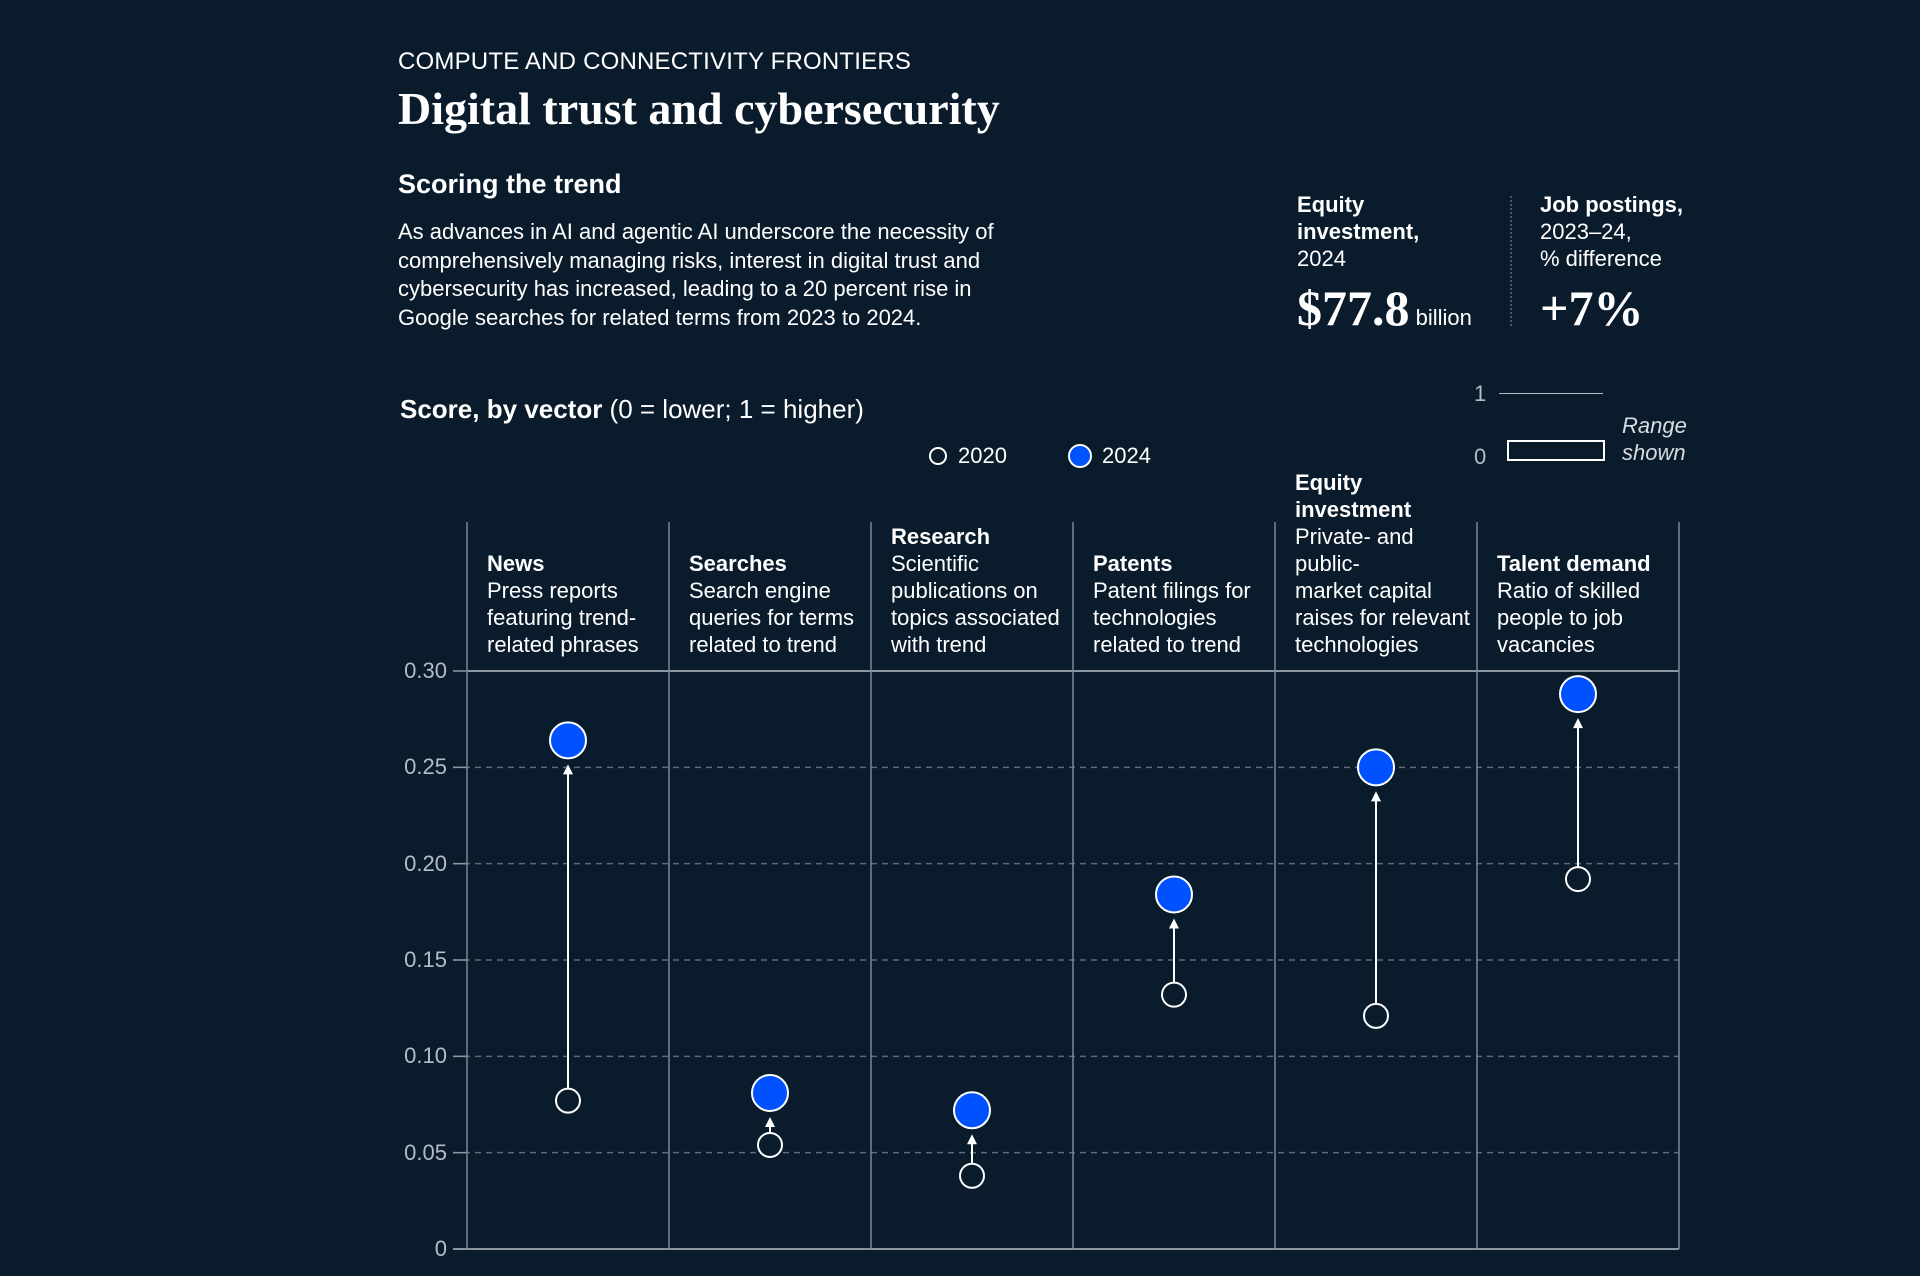 This screenshot has width=1920, height=1276. I want to click on stat-label: 2023–24,, so click(1586, 231).